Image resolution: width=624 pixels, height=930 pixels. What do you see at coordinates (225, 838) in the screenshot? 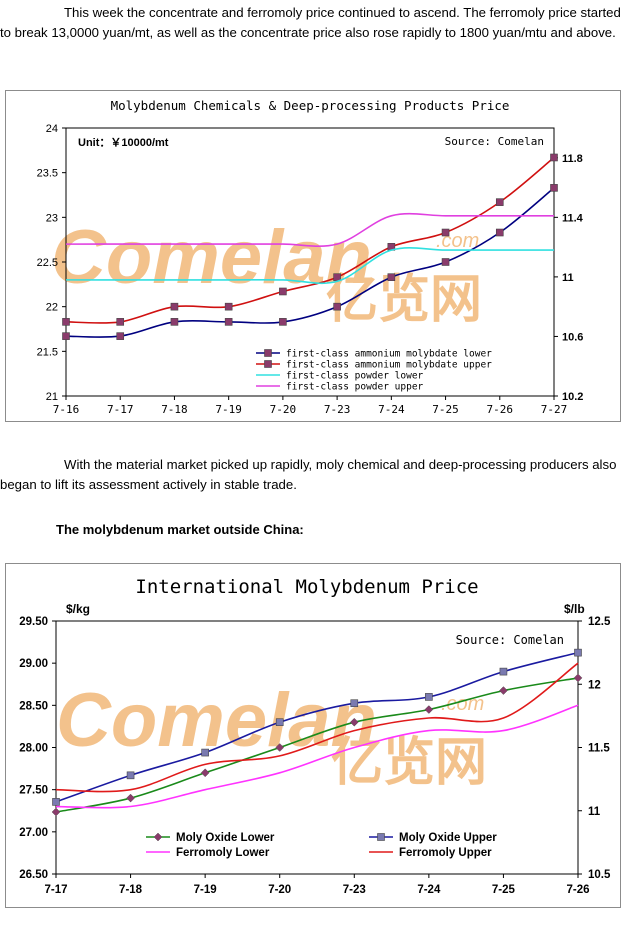
I see `legend-label: Moly Oxide Lower` at bounding box center [225, 838].